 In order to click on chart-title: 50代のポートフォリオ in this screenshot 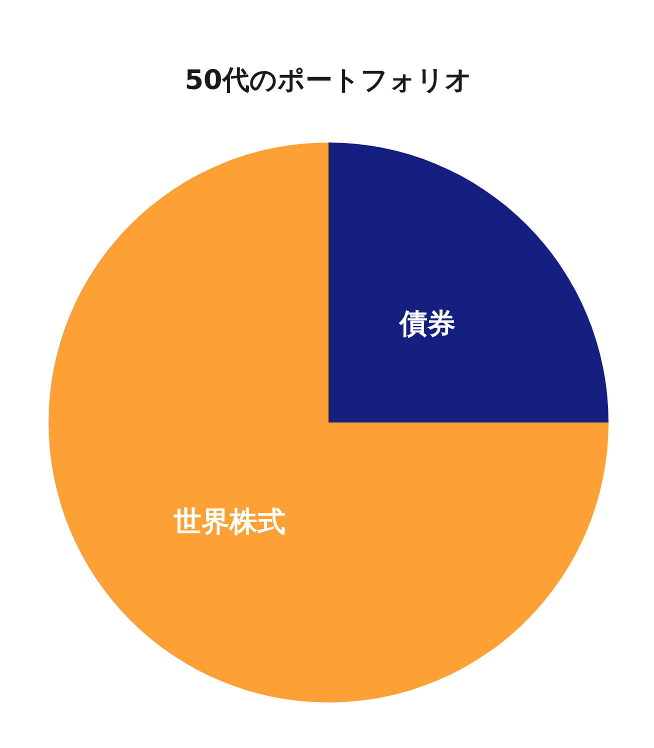, I will do `click(328, 80)`.